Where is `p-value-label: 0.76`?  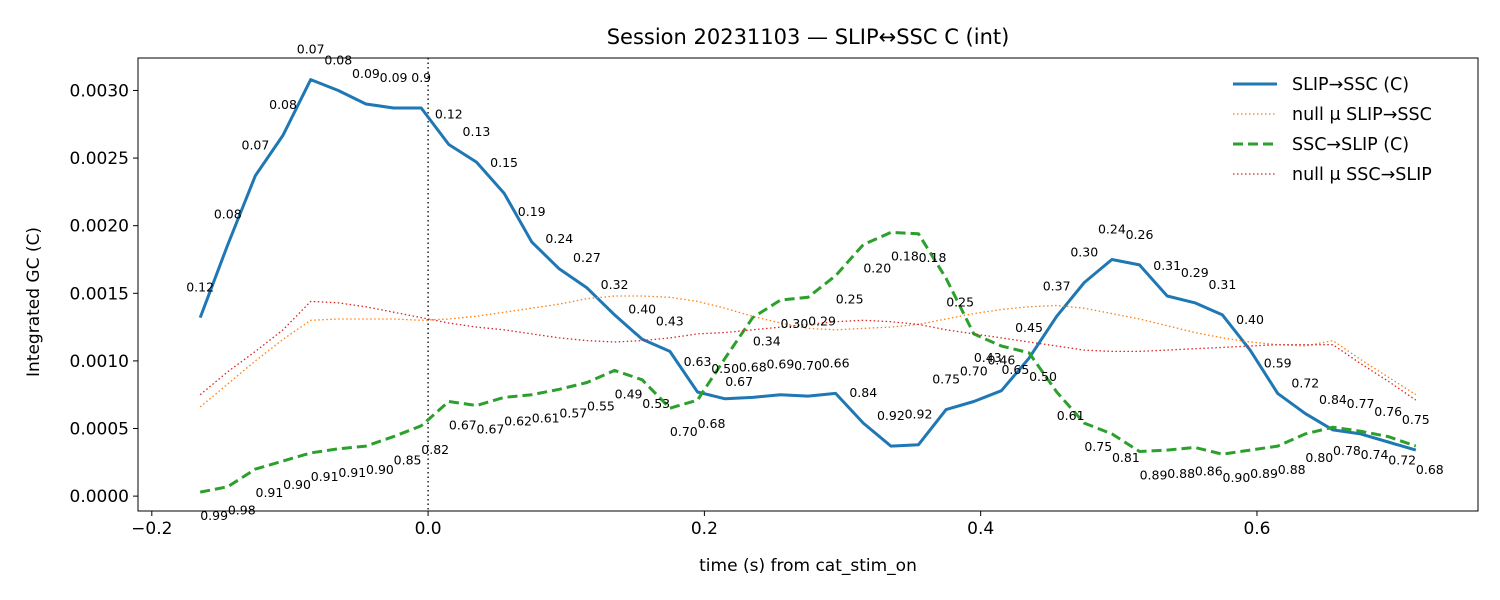 p-value-label: 0.76 is located at coordinates (1388, 411).